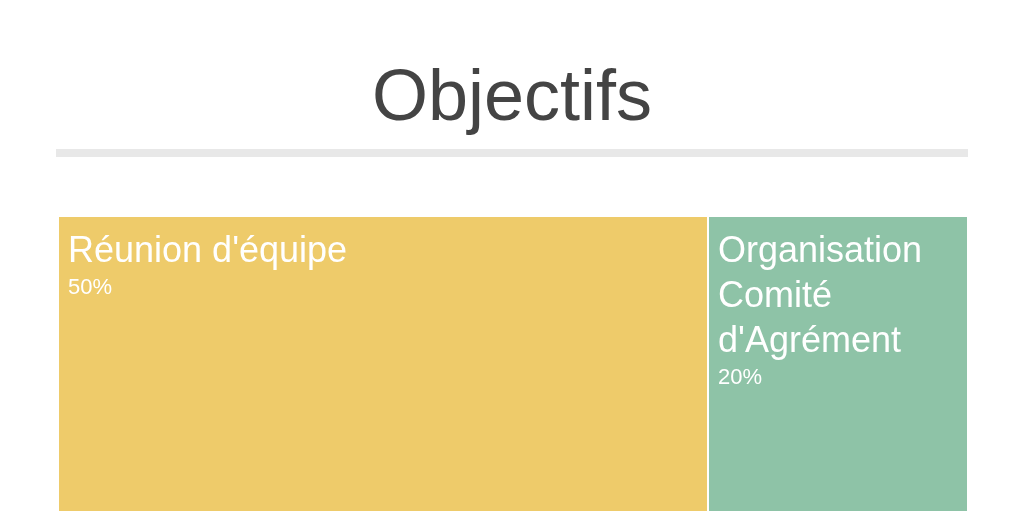  Describe the element at coordinates (90, 286) in the screenshot. I see `data-label: 50%` at that location.